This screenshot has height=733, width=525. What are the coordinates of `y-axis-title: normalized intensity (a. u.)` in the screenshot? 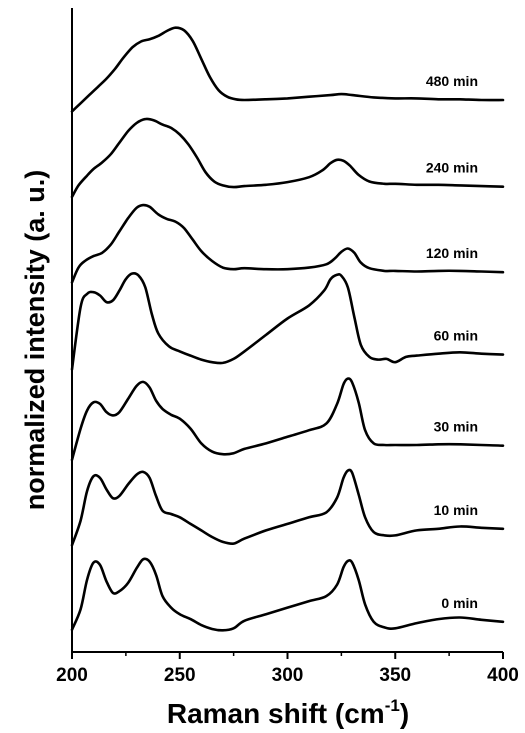 It's located at (35, 340).